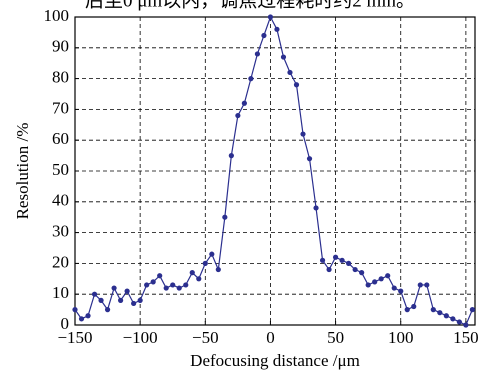 The image size is (498, 373). I want to click on x-tick-label: 150, so click(466, 337).